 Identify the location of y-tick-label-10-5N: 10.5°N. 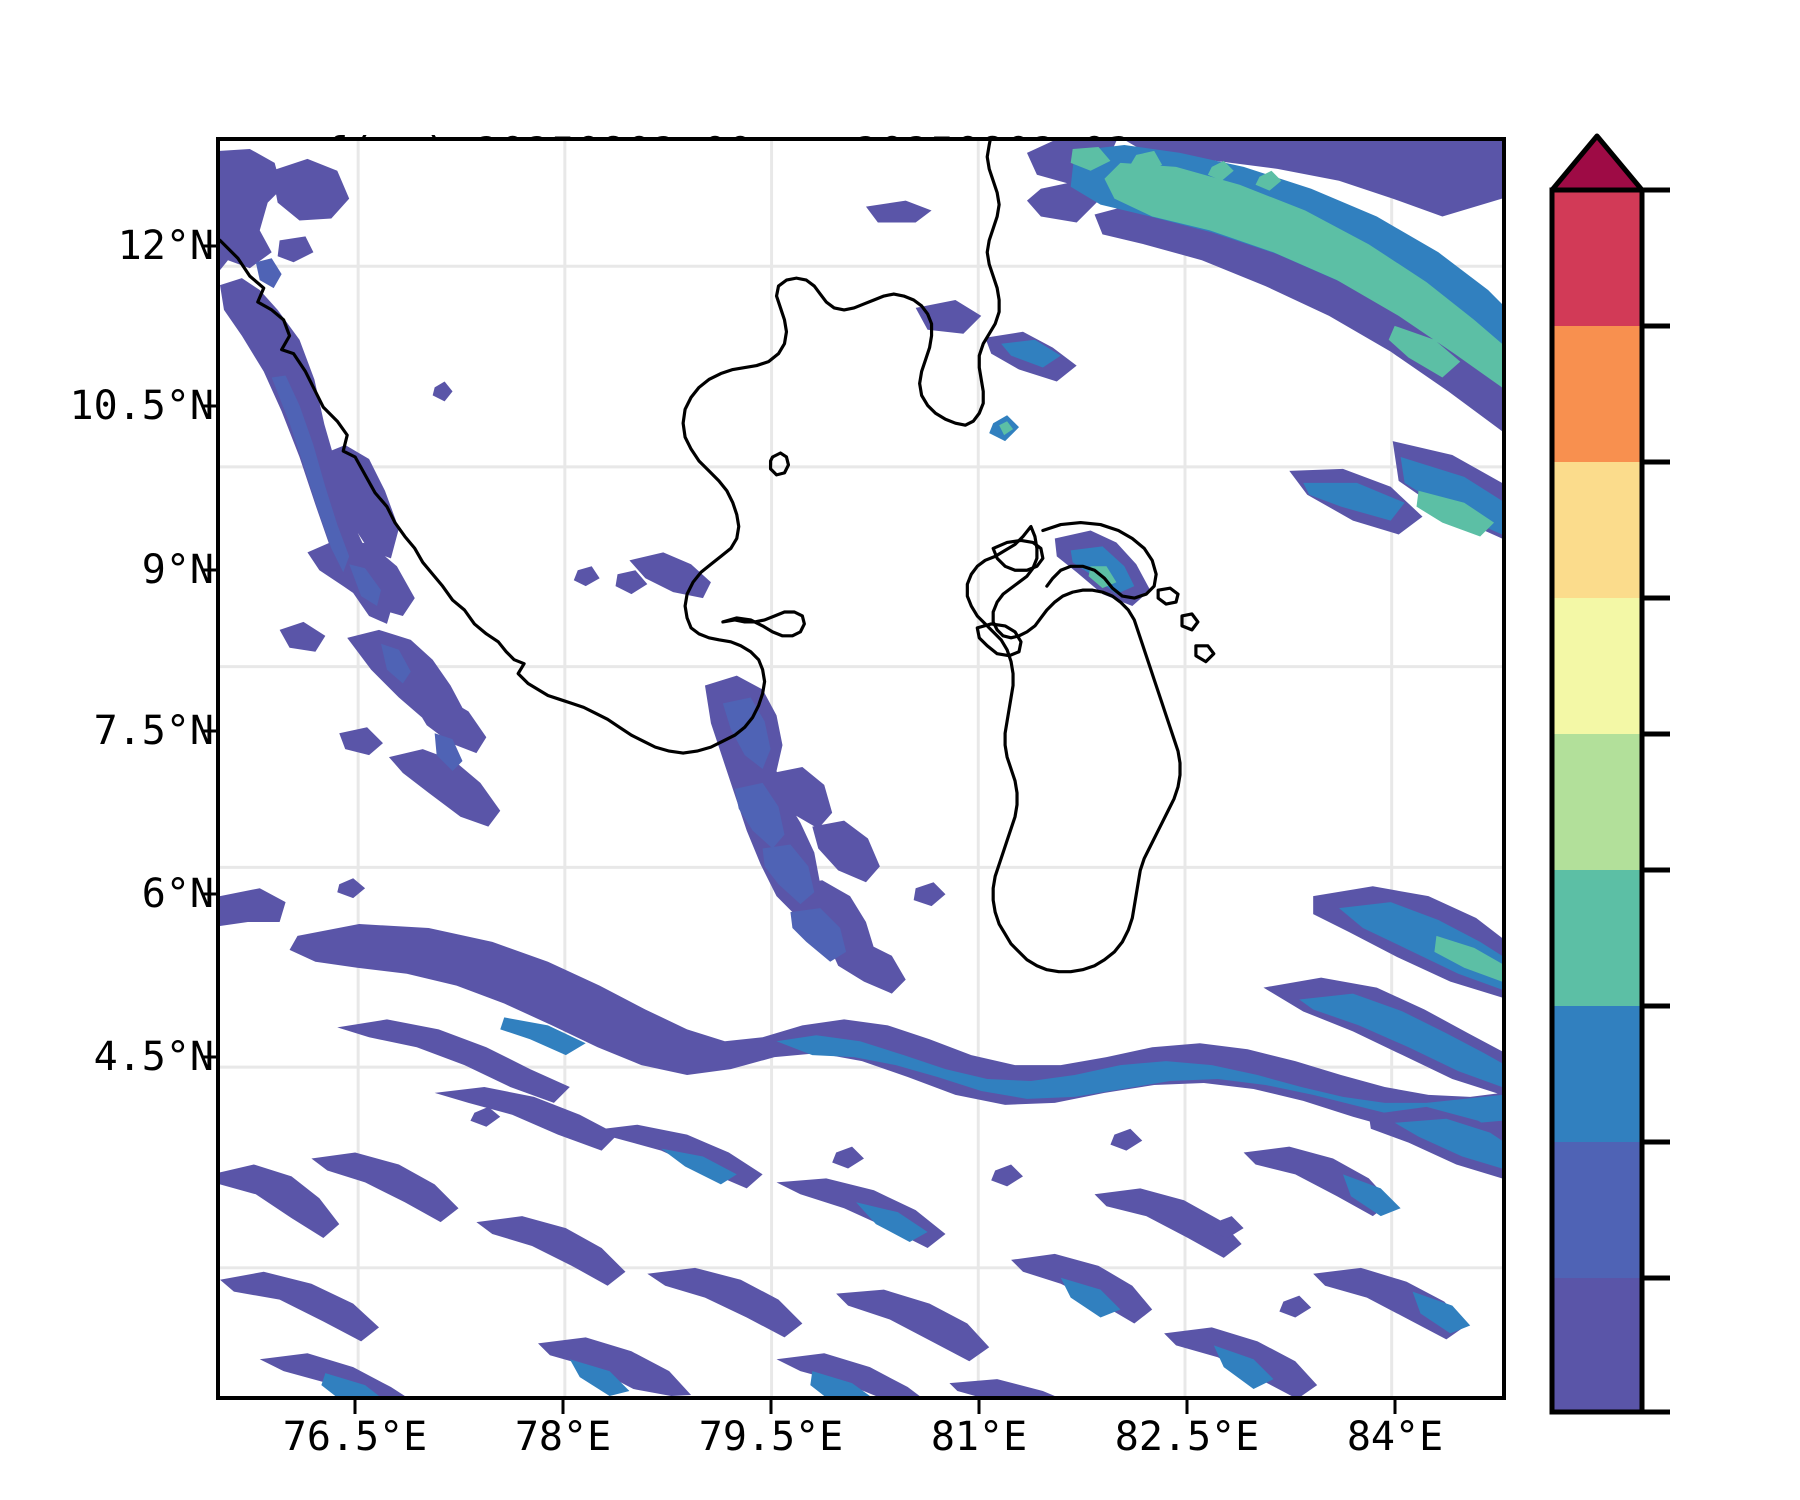
(142, 406).